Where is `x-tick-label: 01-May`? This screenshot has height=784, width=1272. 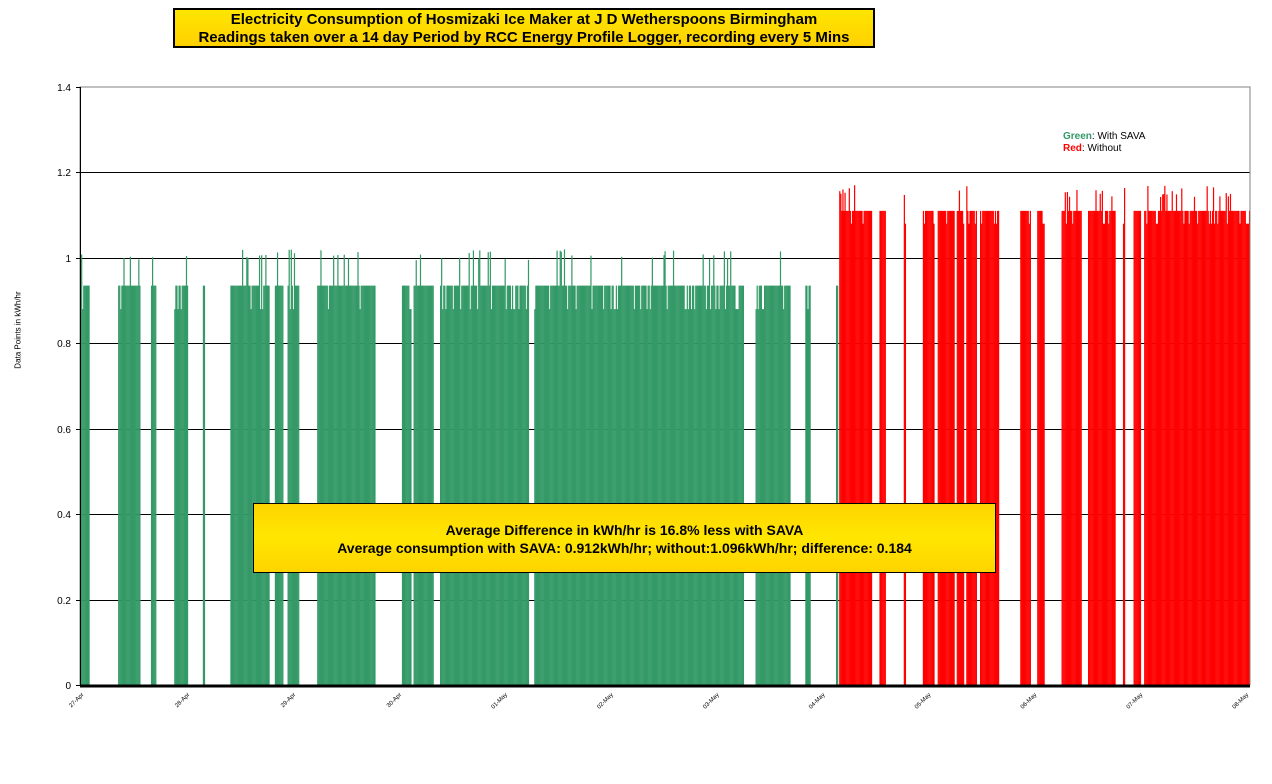 x-tick-label: 01-May is located at coordinates (500, 701).